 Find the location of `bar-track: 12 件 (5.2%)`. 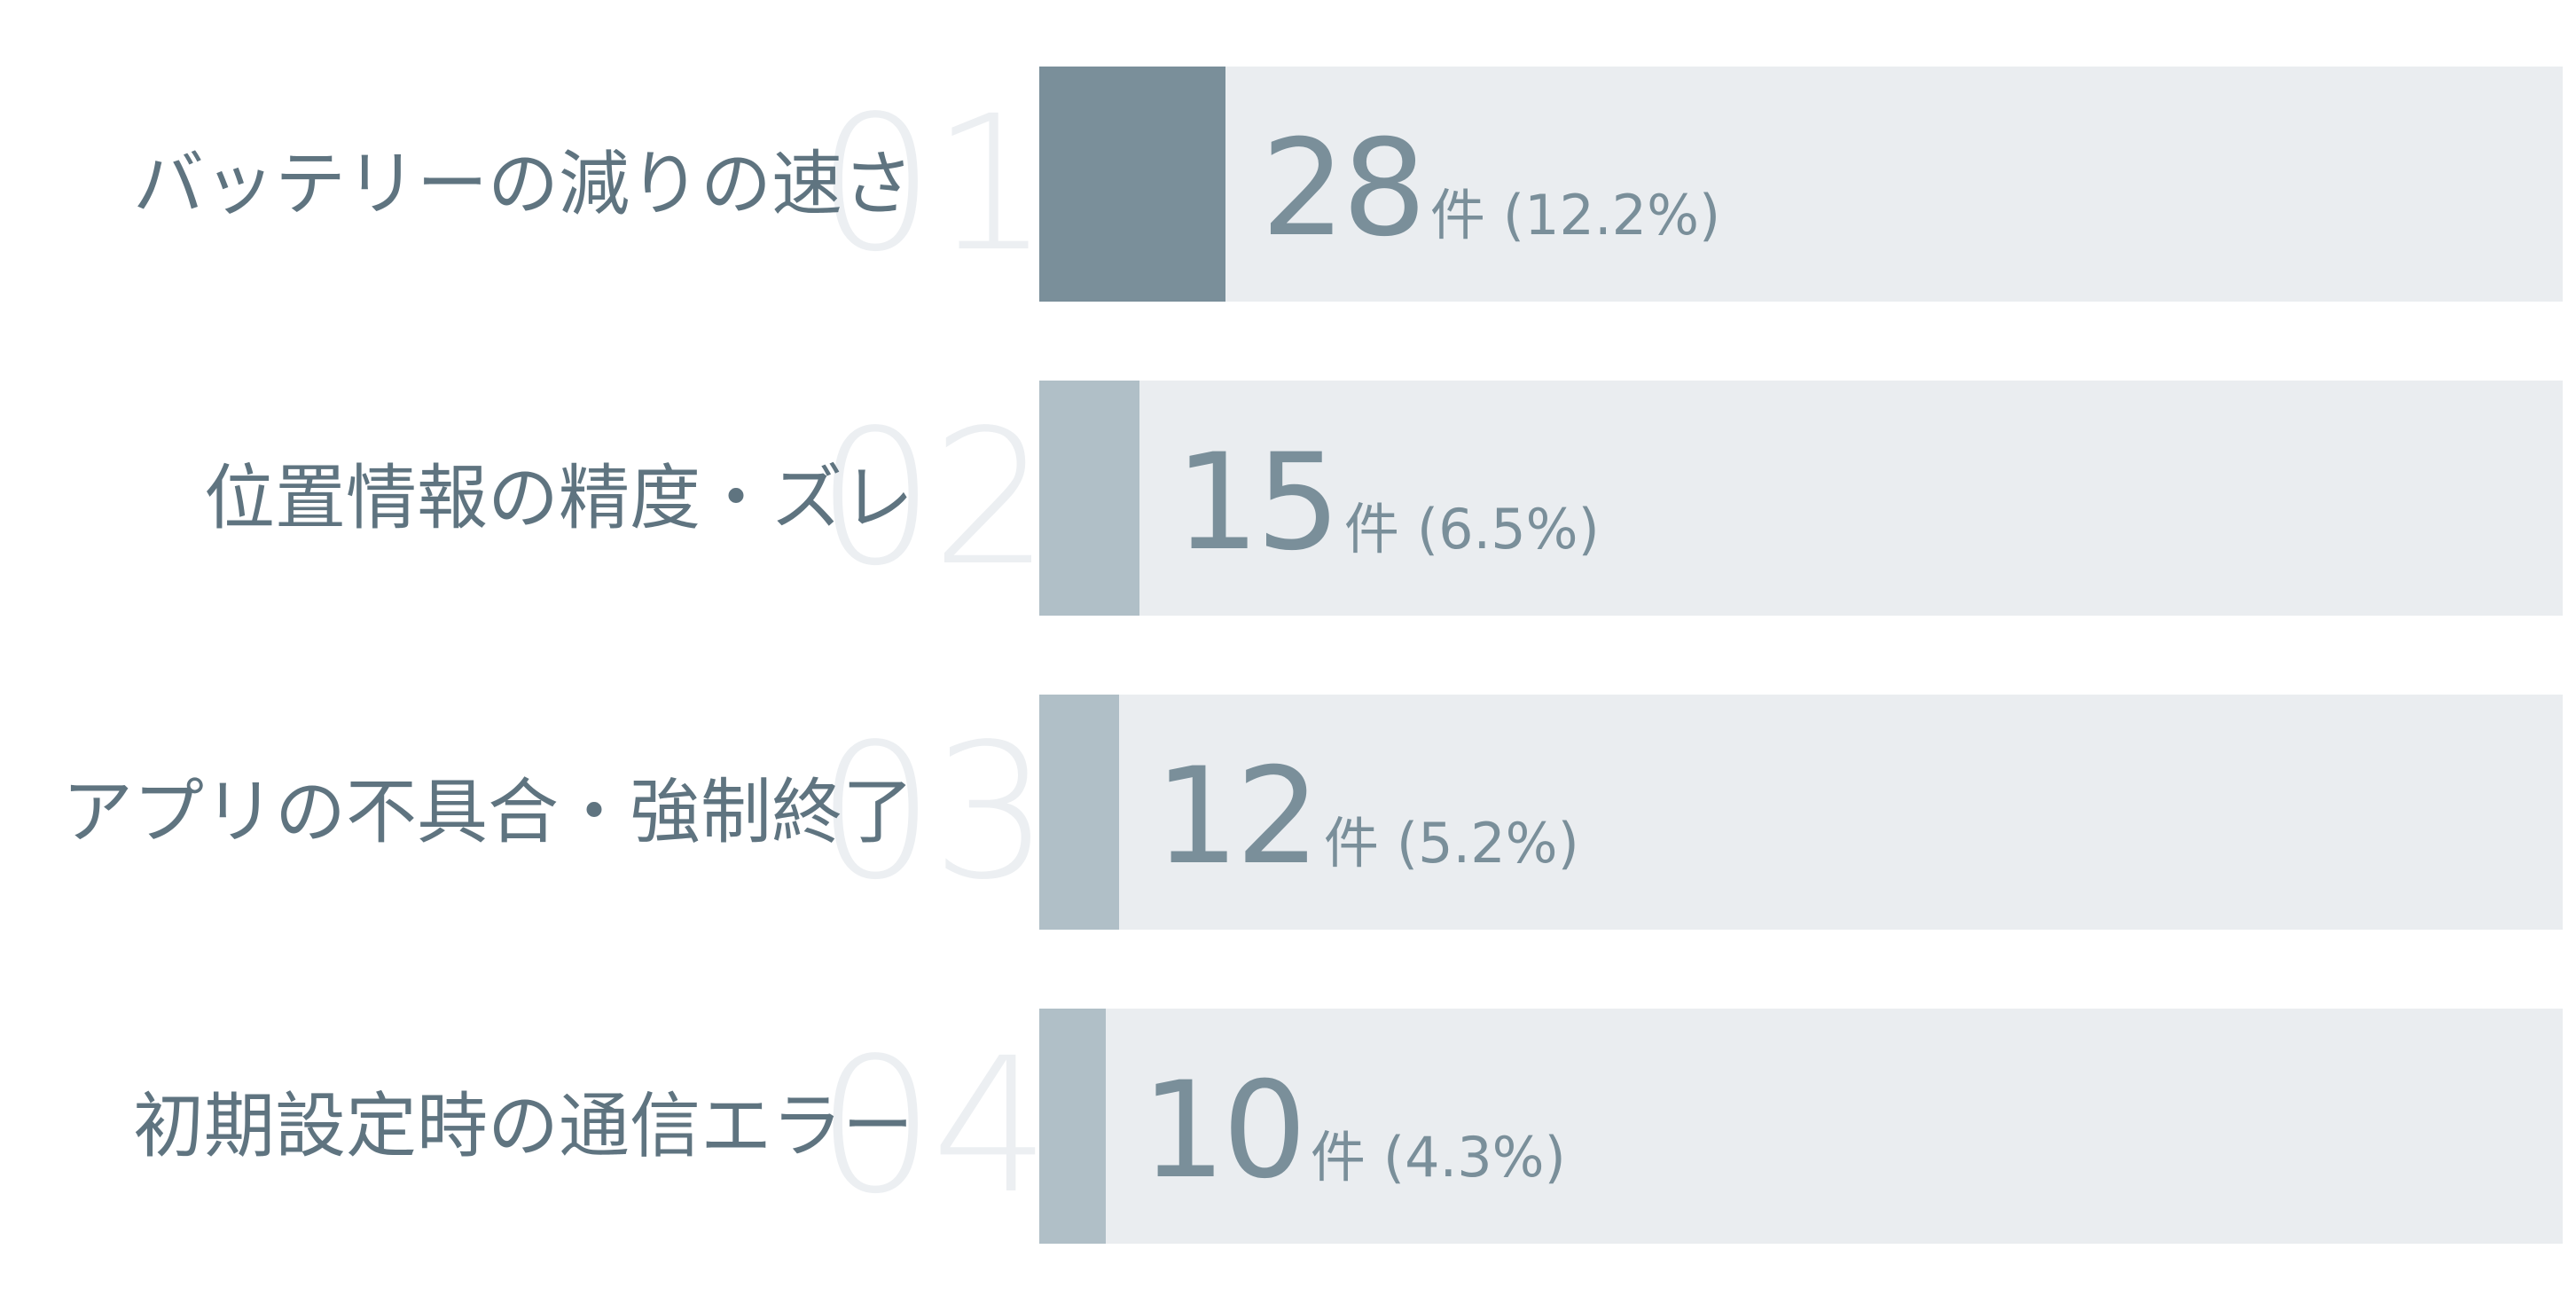

bar-track: 12 件 (5.2%) is located at coordinates (1801, 812).